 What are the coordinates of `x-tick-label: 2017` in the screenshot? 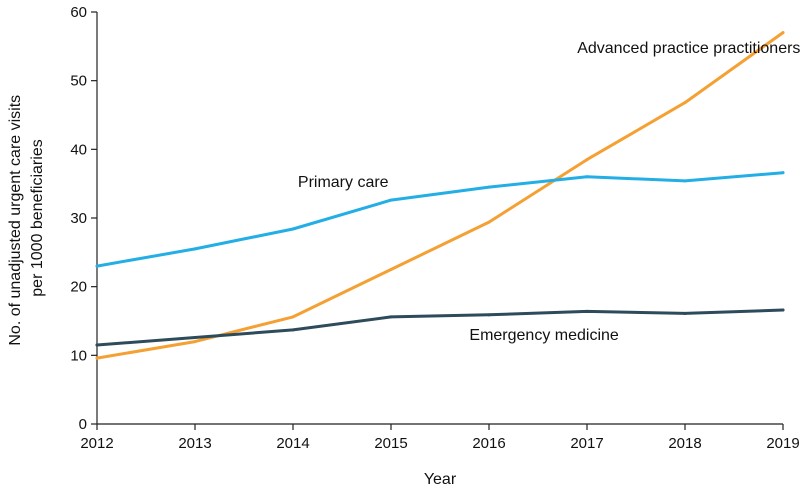 It's located at (586, 443).